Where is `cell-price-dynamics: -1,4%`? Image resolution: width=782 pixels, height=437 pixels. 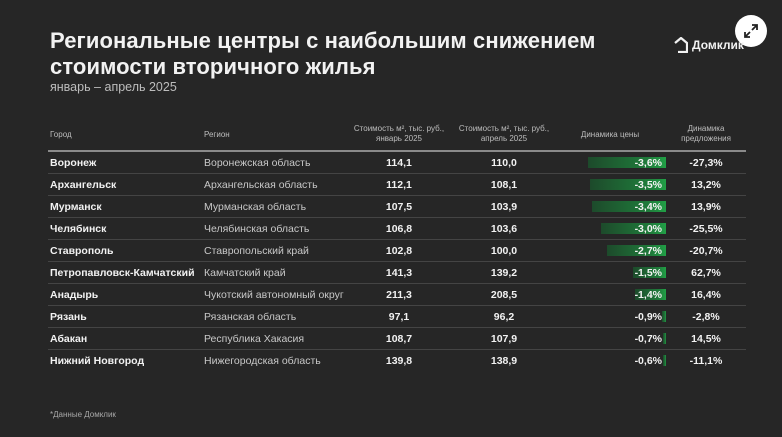
cell-price-dynamics: -1,4% is located at coordinates (610, 294).